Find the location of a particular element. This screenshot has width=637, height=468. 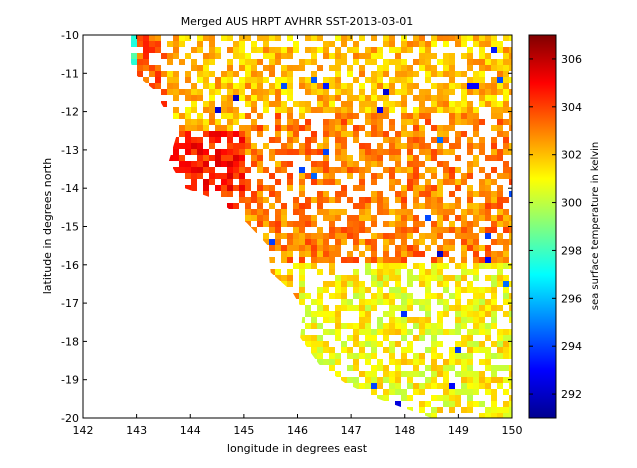

x-tick-label: 144 is located at coordinates (190, 430).